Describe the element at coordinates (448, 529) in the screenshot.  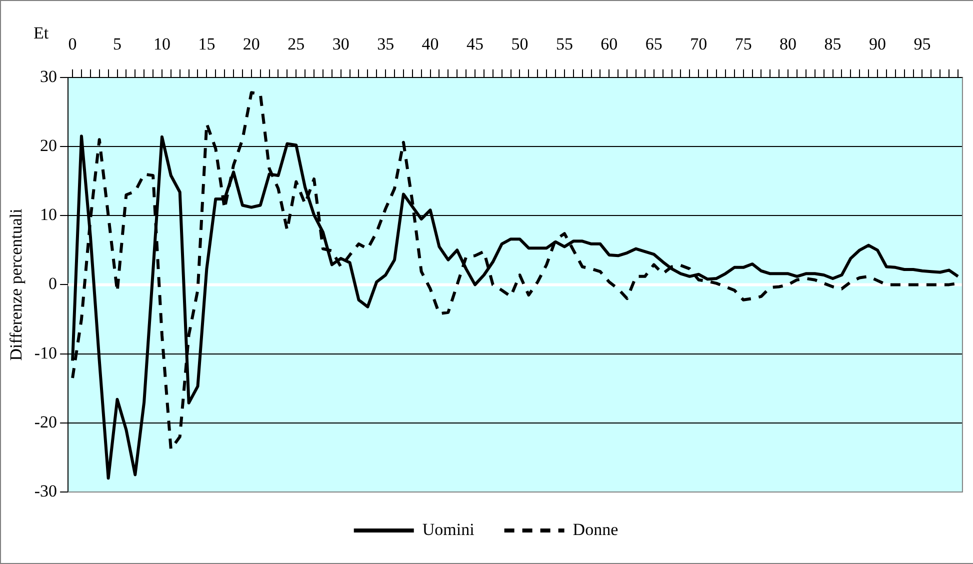
I see `legend-label: Uomini` at that location.